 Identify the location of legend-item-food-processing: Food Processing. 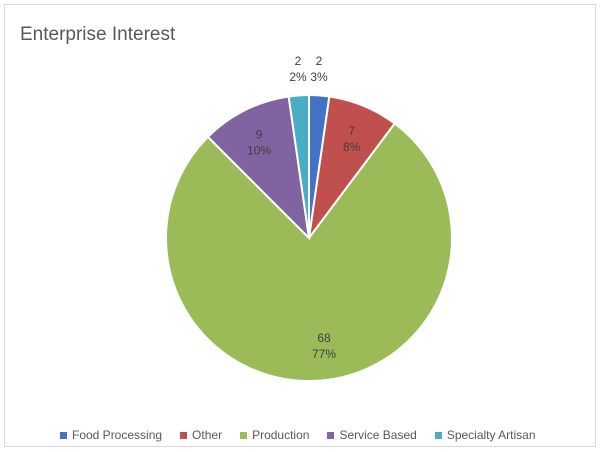
(111, 435).